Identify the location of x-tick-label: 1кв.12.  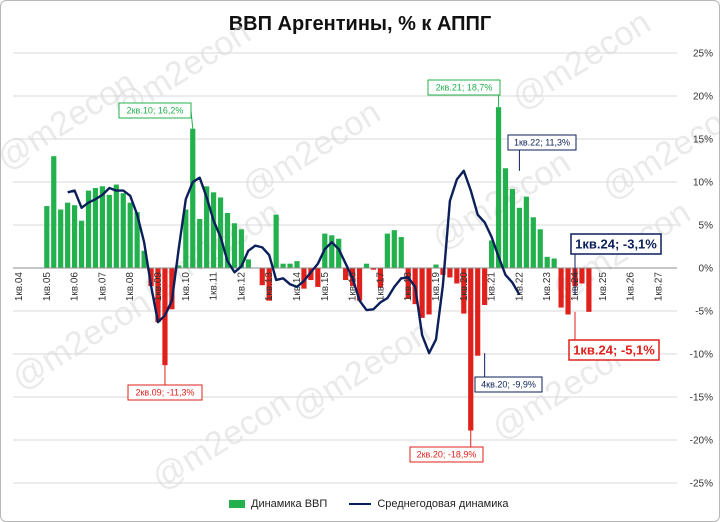
(241, 287).